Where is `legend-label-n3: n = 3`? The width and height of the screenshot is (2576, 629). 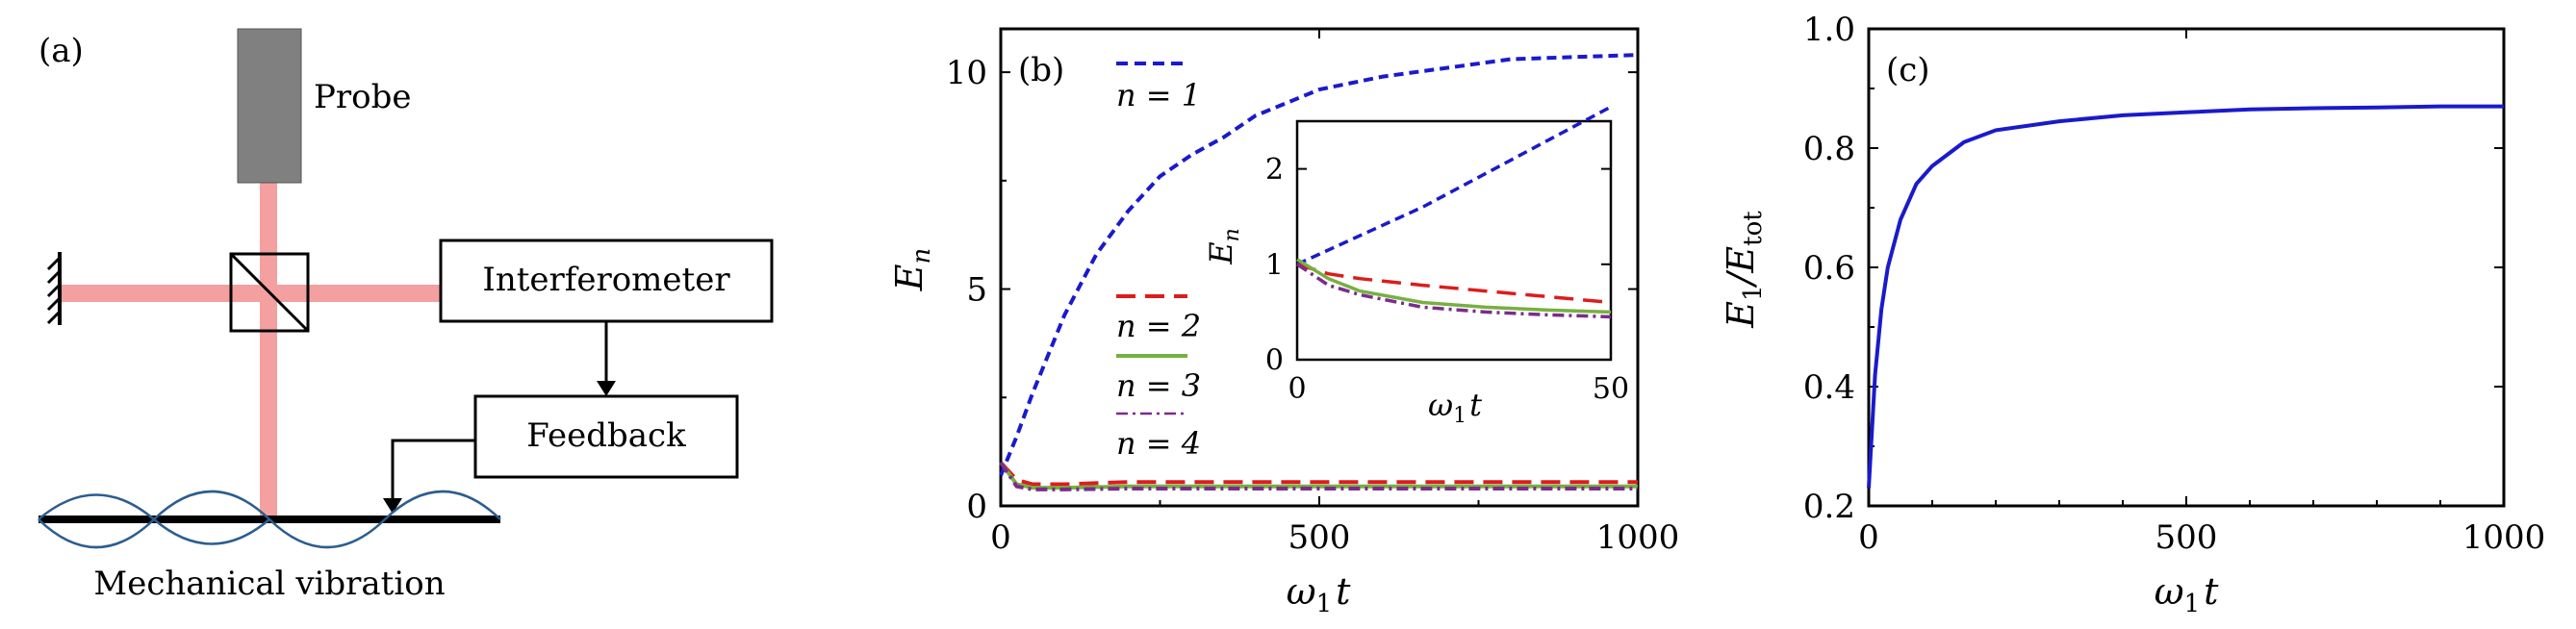
legend-label-n3: n = 3 is located at coordinates (1158, 385).